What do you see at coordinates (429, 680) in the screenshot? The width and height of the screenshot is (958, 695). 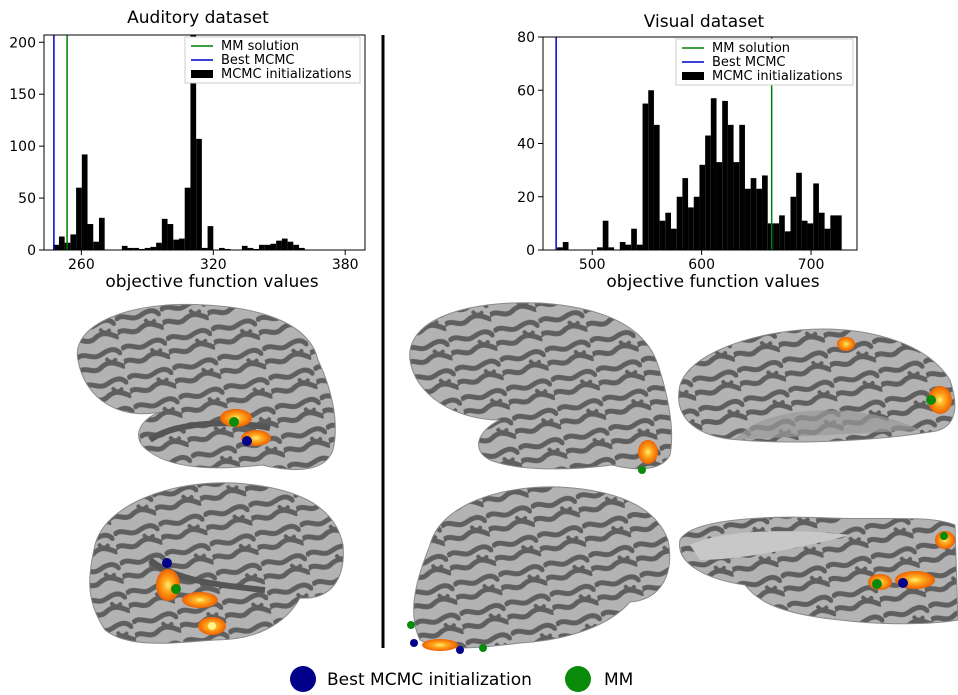 I see `best-mcmc-legend-label: Best MCMC initialization` at bounding box center [429, 680].